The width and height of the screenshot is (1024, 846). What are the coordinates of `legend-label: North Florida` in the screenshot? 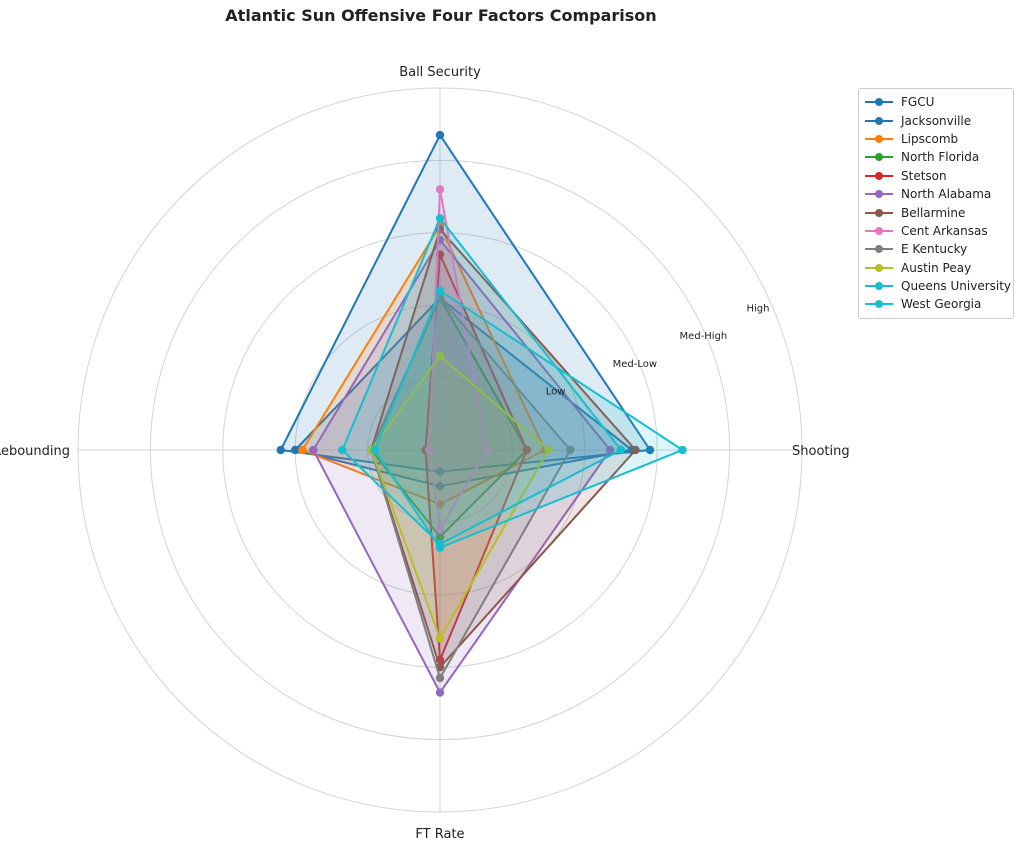 It's located at (940, 157).